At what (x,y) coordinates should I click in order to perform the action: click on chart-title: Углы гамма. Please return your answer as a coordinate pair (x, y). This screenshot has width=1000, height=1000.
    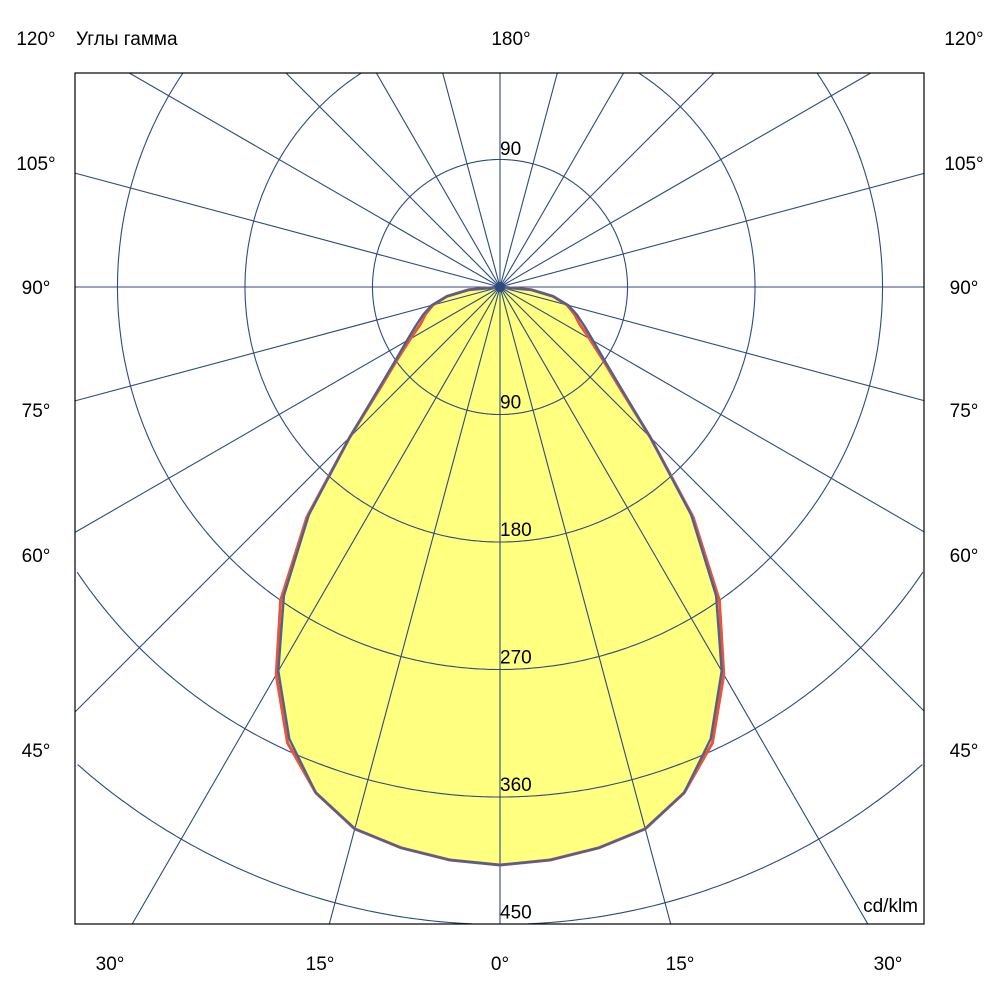
    Looking at the image, I should click on (127, 39).